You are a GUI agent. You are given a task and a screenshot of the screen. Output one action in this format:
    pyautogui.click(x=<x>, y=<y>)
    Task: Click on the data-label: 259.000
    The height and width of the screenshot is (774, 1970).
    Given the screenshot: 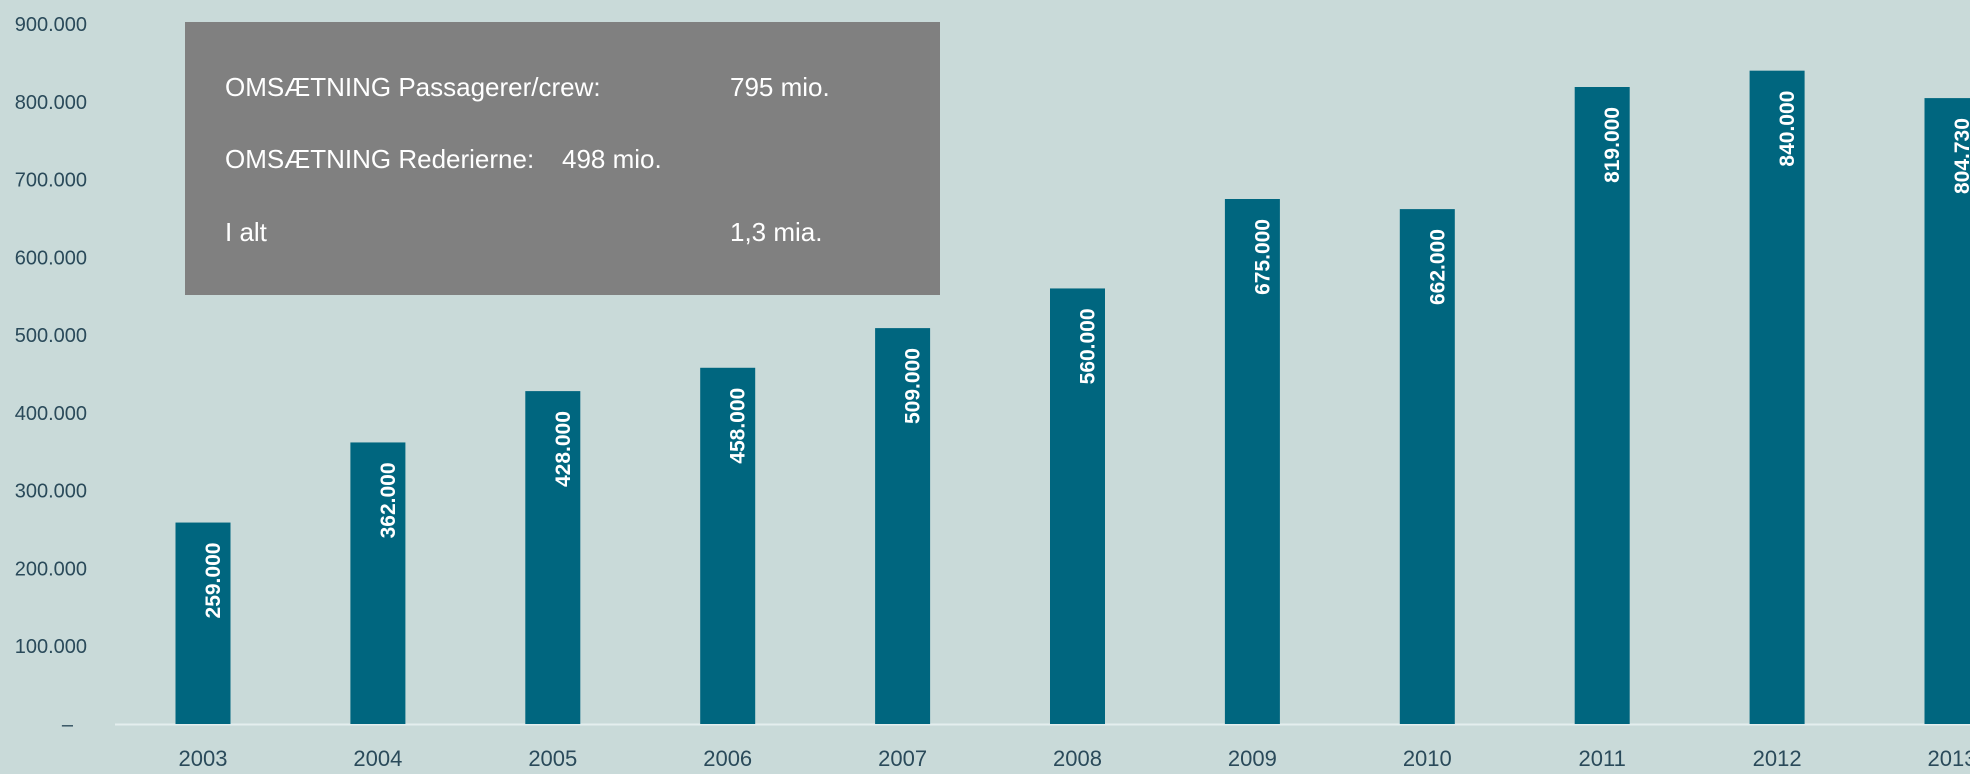 What is the action you would take?
    pyautogui.click(x=213, y=581)
    